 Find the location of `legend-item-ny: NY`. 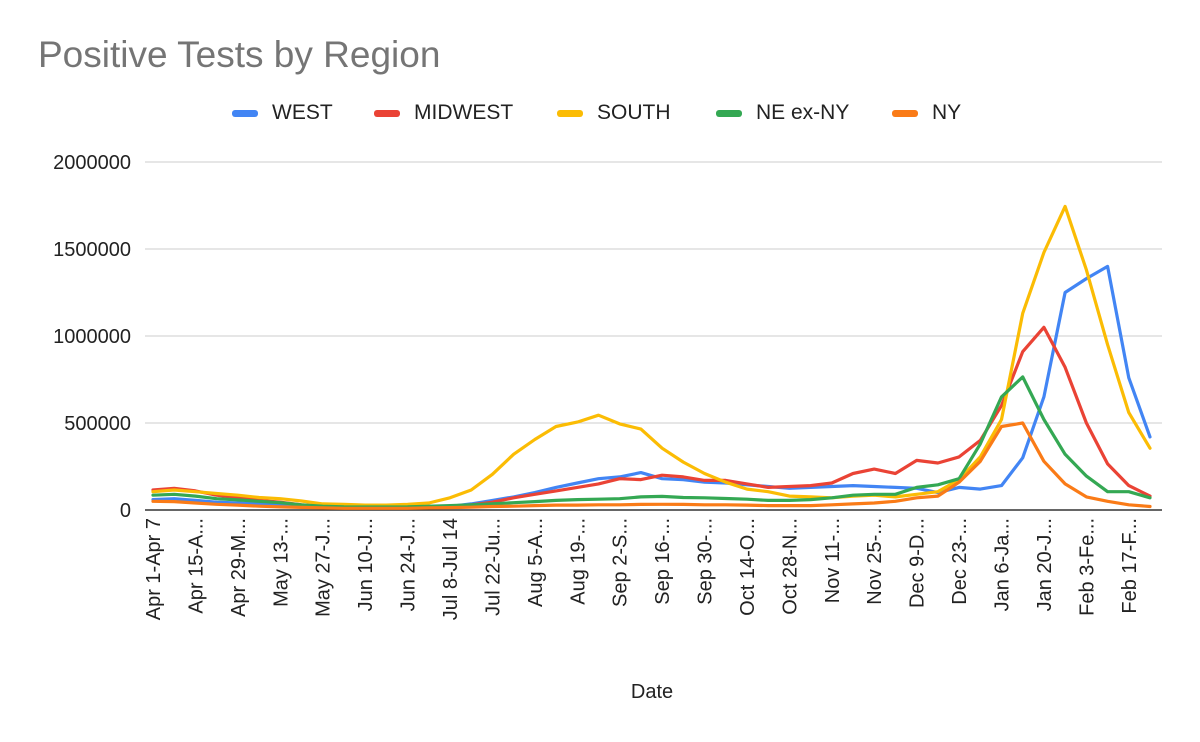

legend-item-ny: NY is located at coordinates (926, 113).